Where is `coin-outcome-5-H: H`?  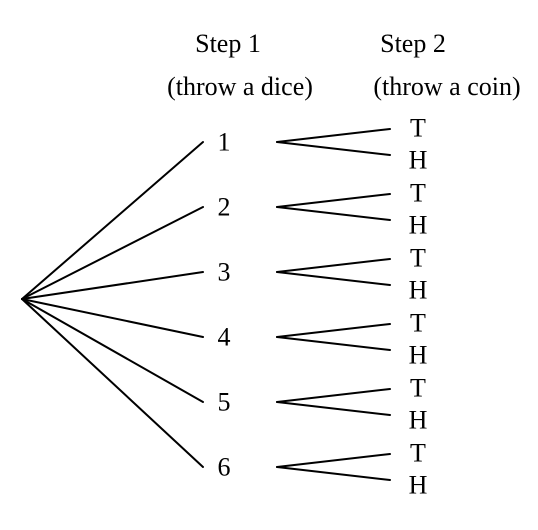 coin-outcome-5-H: H is located at coordinates (418, 420).